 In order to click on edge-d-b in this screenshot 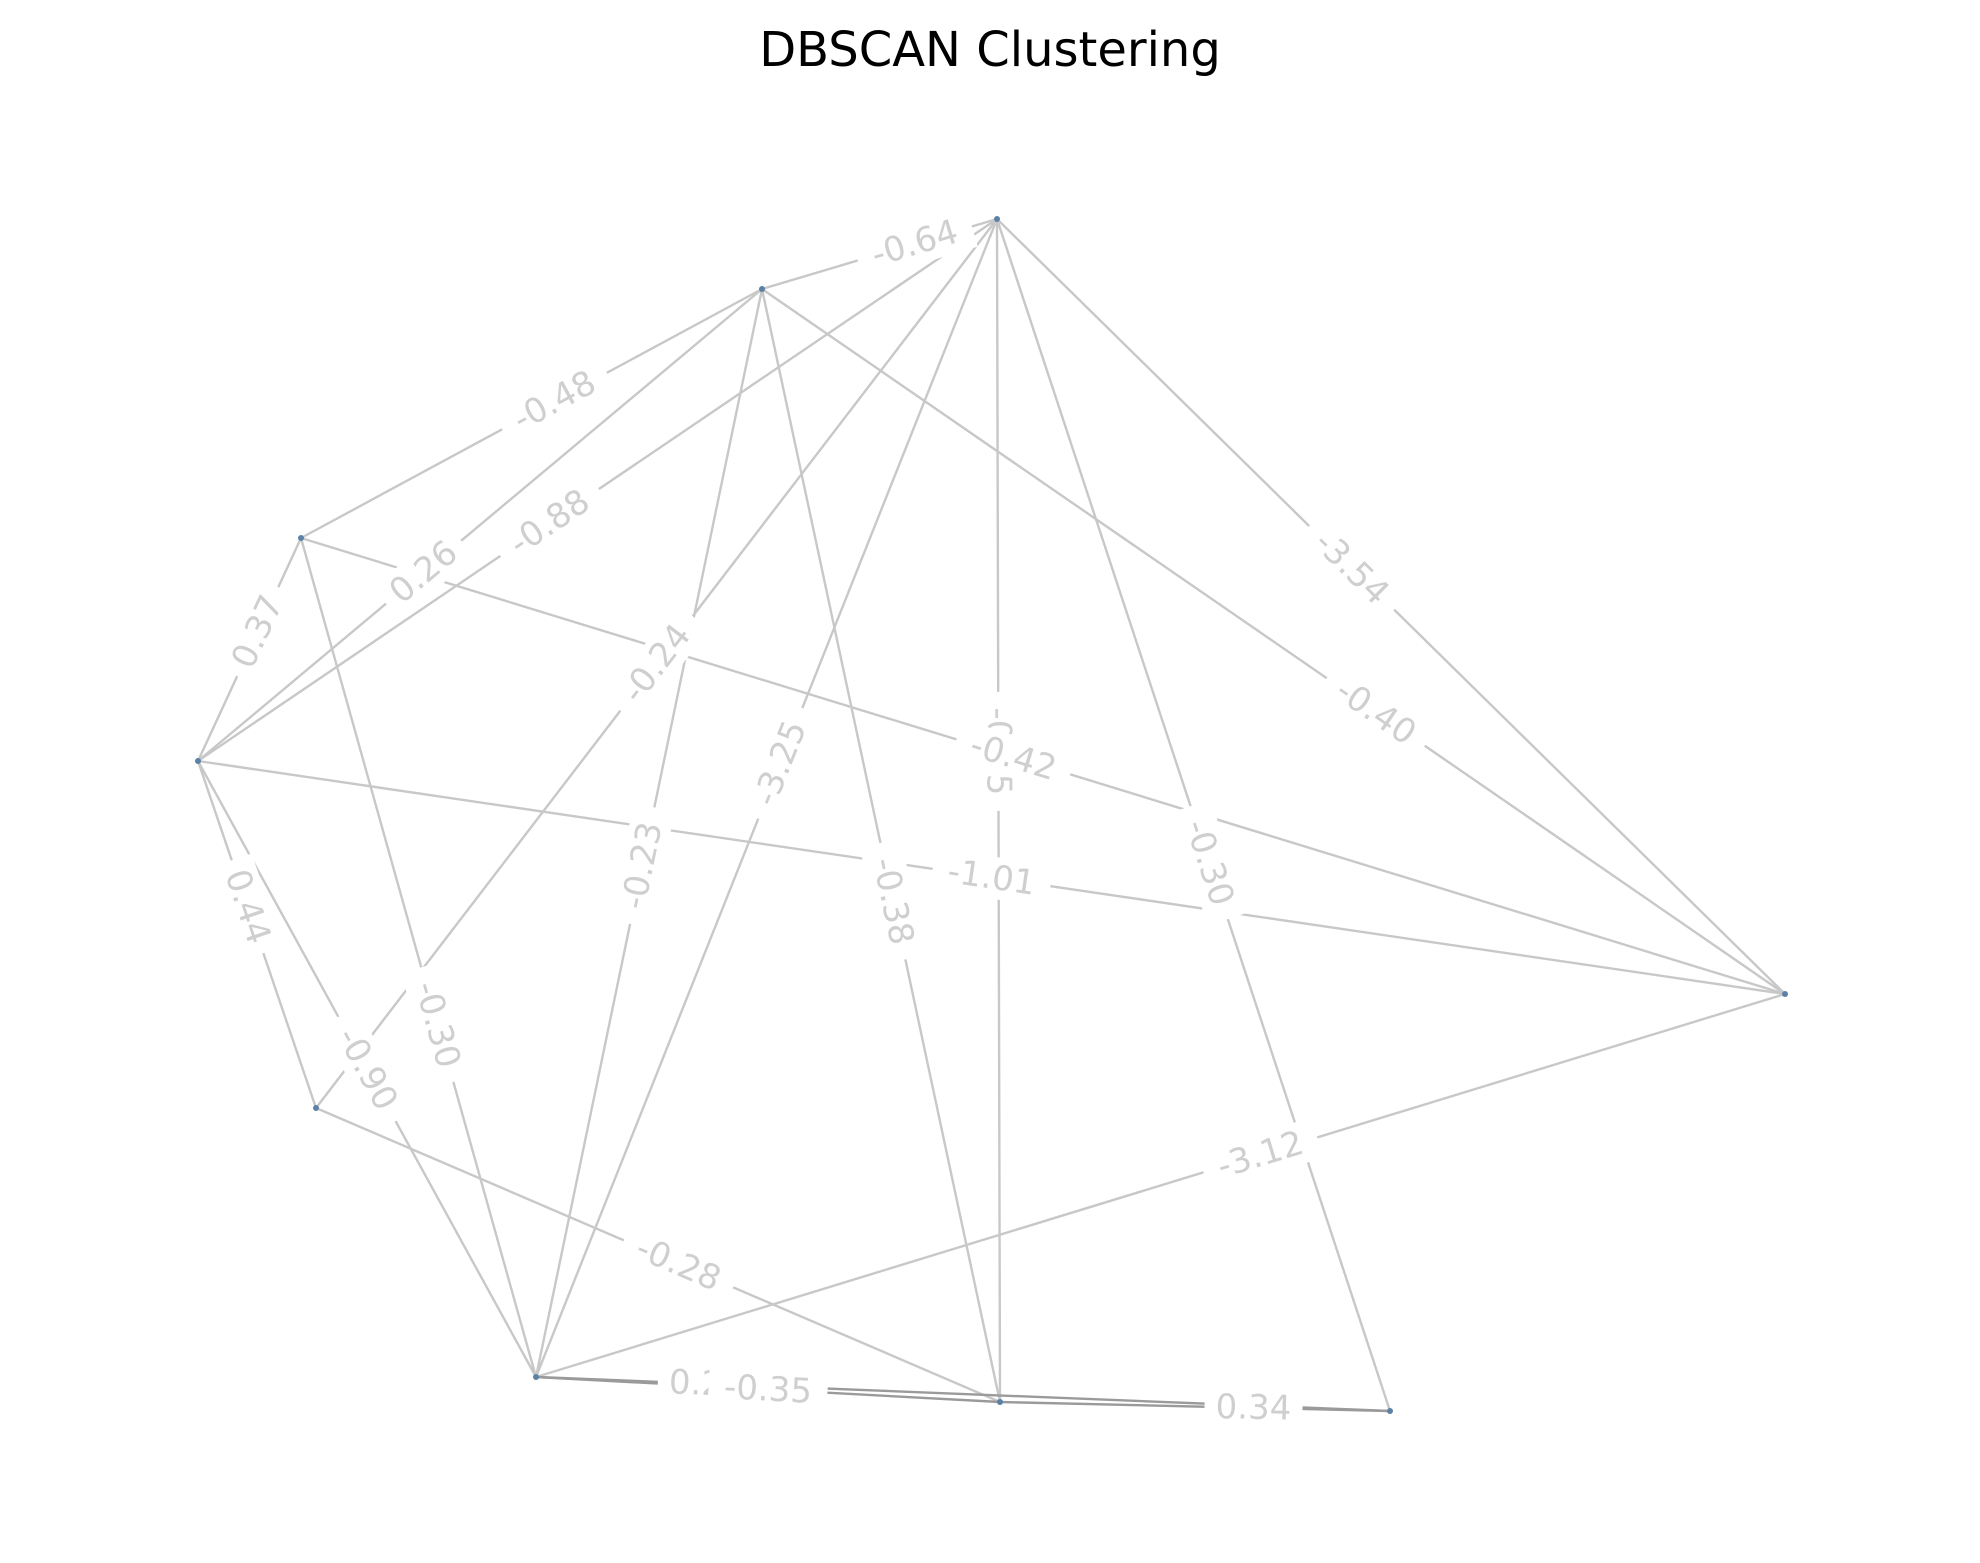, I will do `click(480, 525)`.